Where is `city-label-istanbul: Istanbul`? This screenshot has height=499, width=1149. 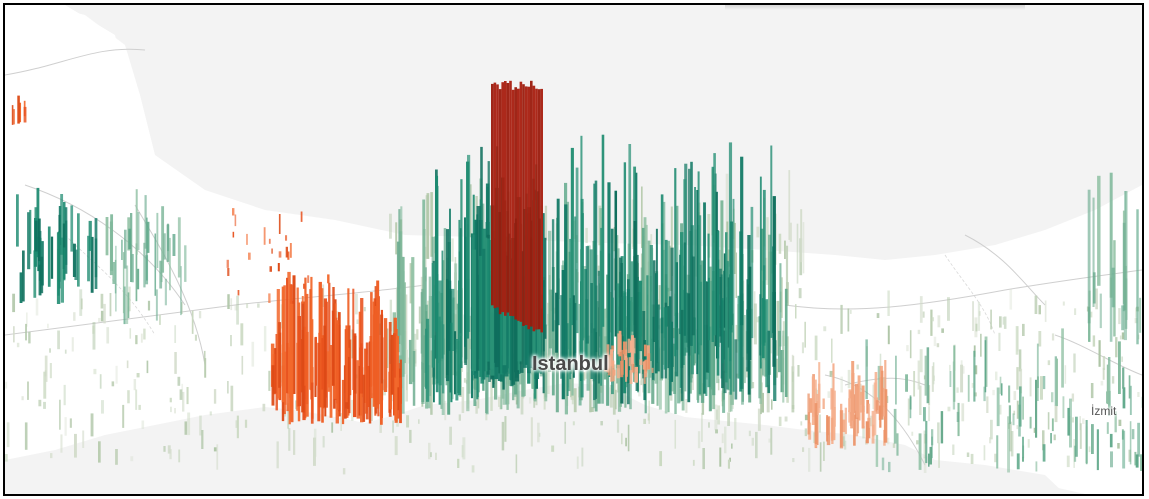
city-label-istanbul: Istanbul is located at coordinates (570, 364).